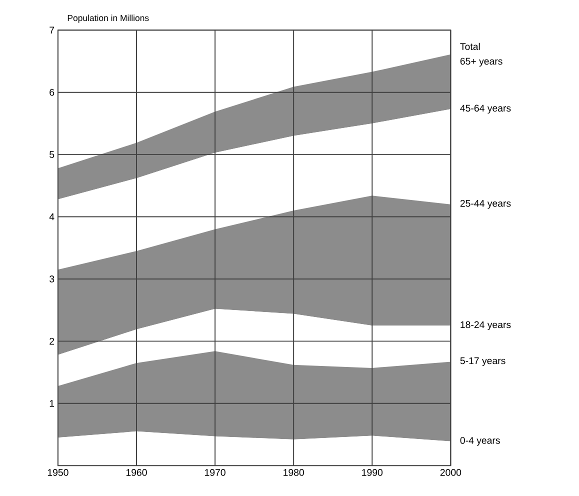 The width and height of the screenshot is (579, 496). What do you see at coordinates (480, 441) in the screenshot?
I see `series-label: 0-4 years` at bounding box center [480, 441].